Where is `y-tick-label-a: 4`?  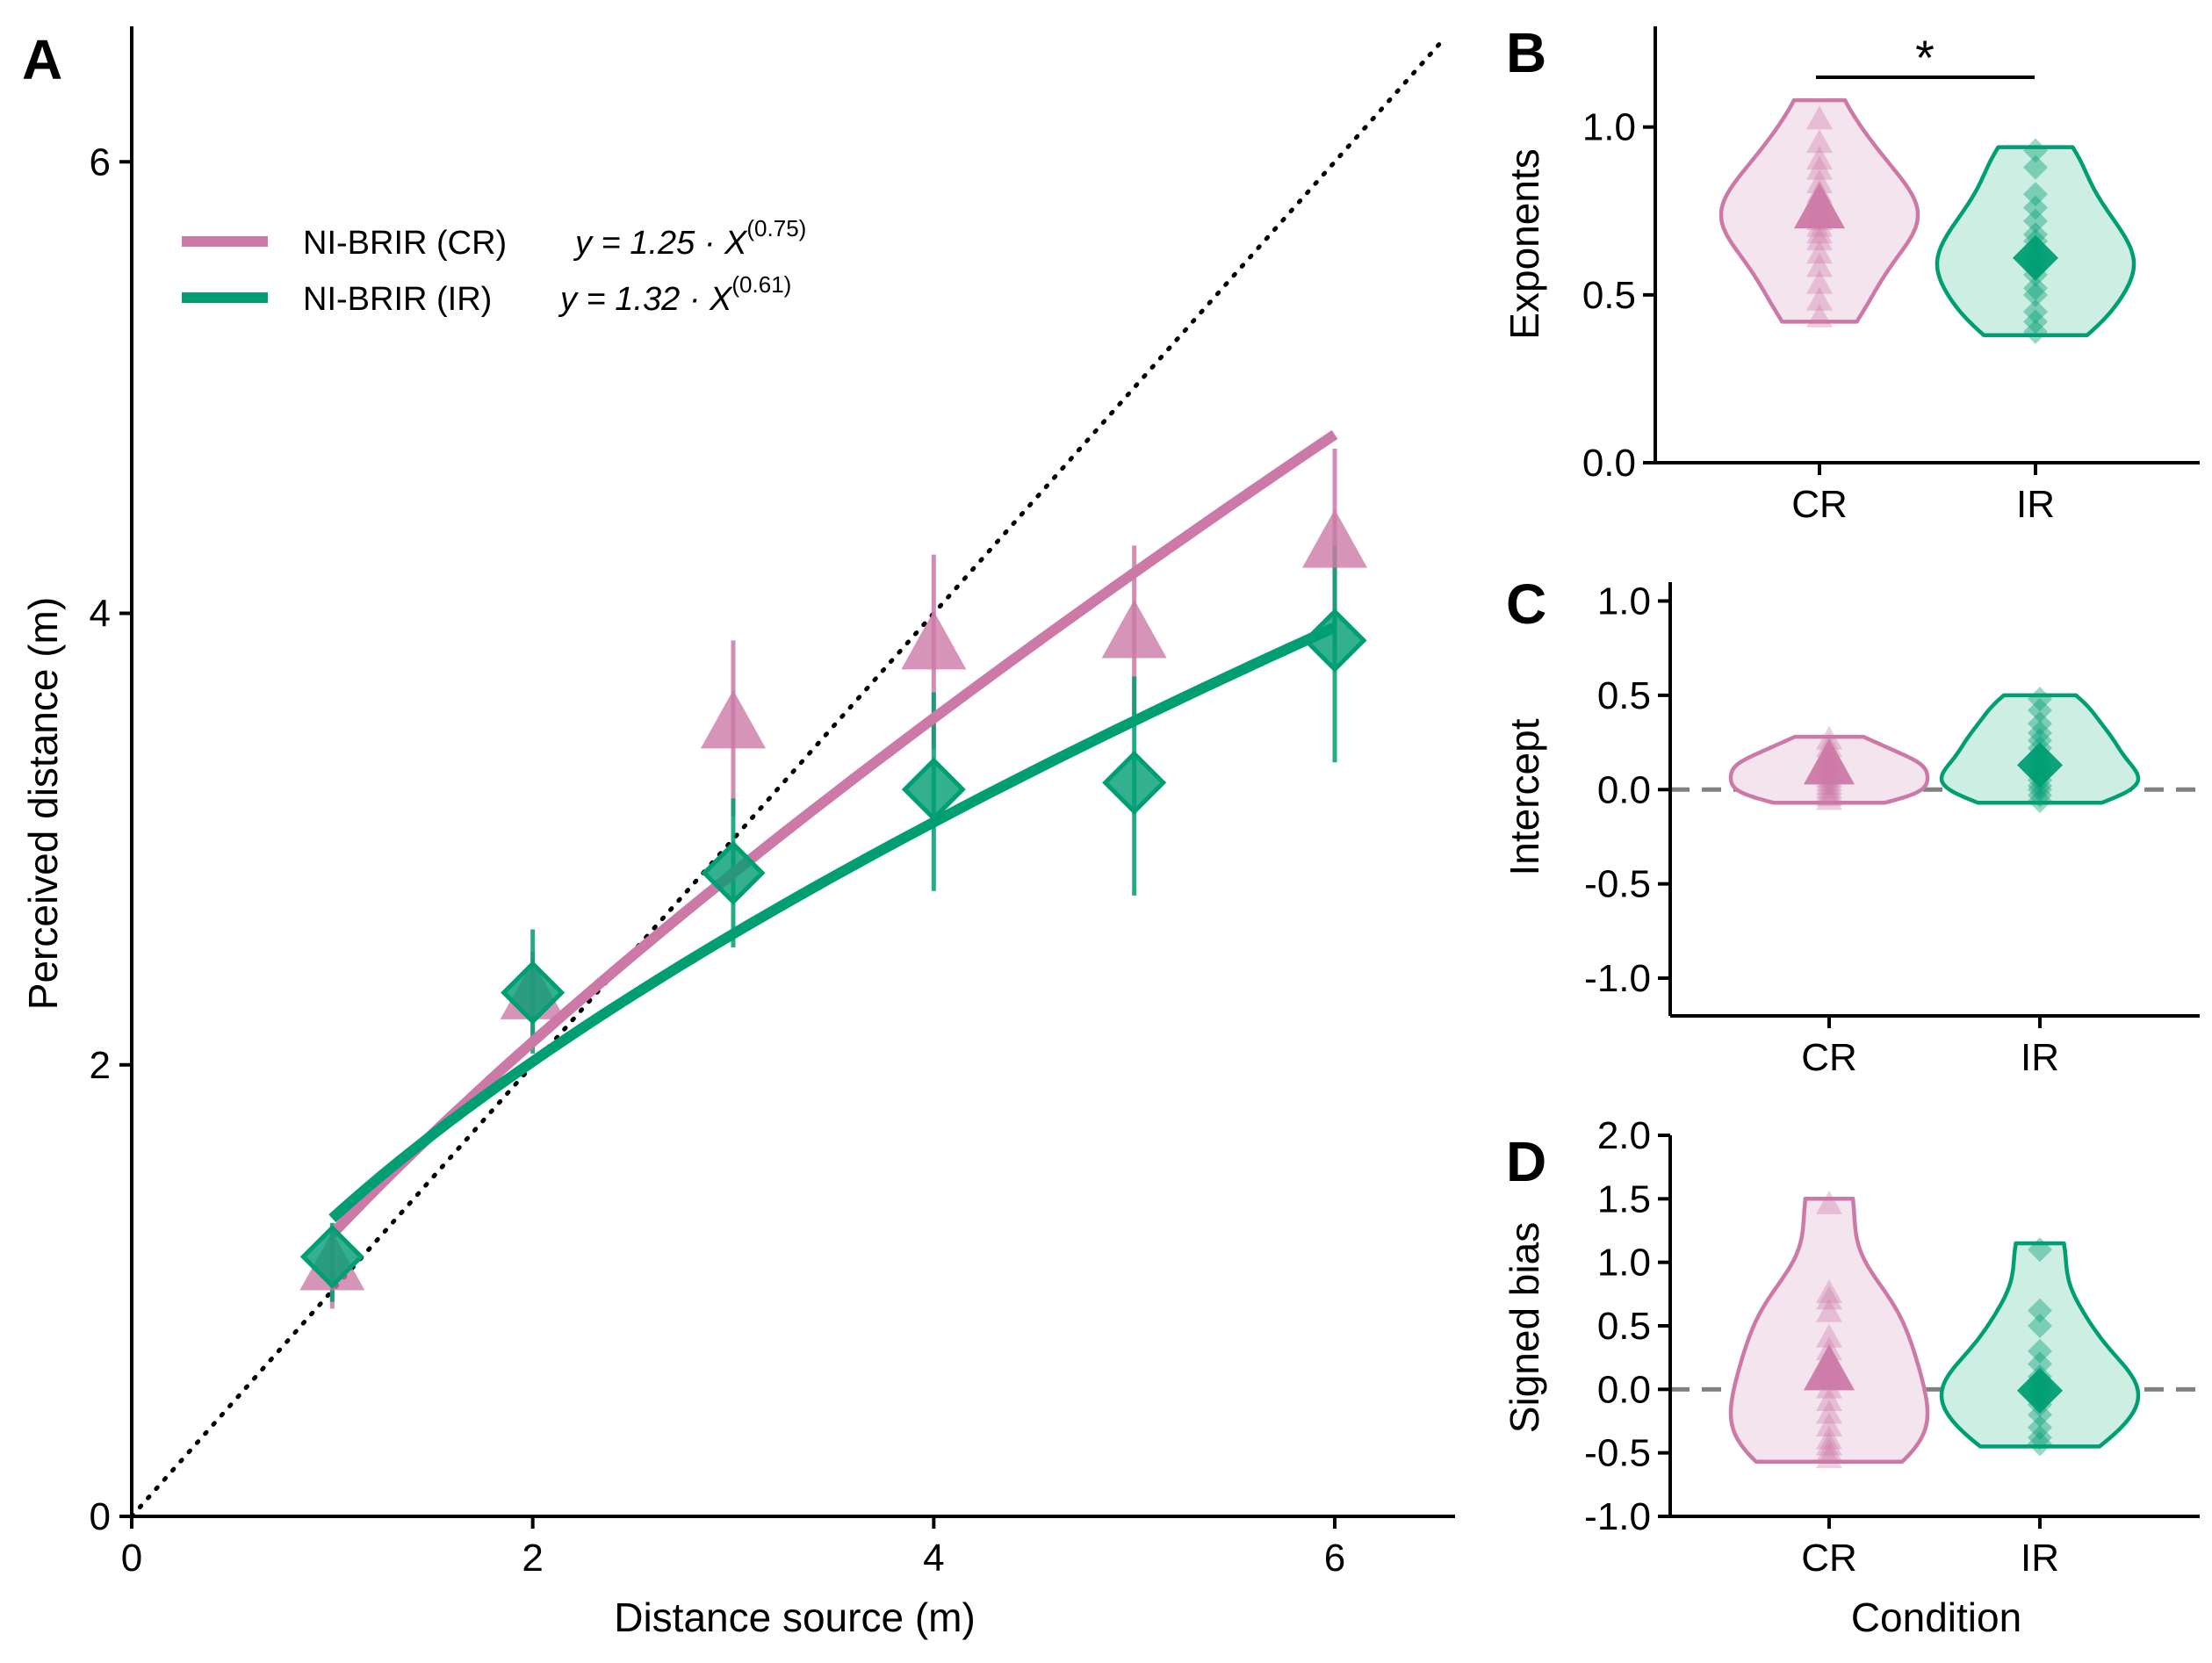
y-tick-label-a: 4 is located at coordinates (100, 614).